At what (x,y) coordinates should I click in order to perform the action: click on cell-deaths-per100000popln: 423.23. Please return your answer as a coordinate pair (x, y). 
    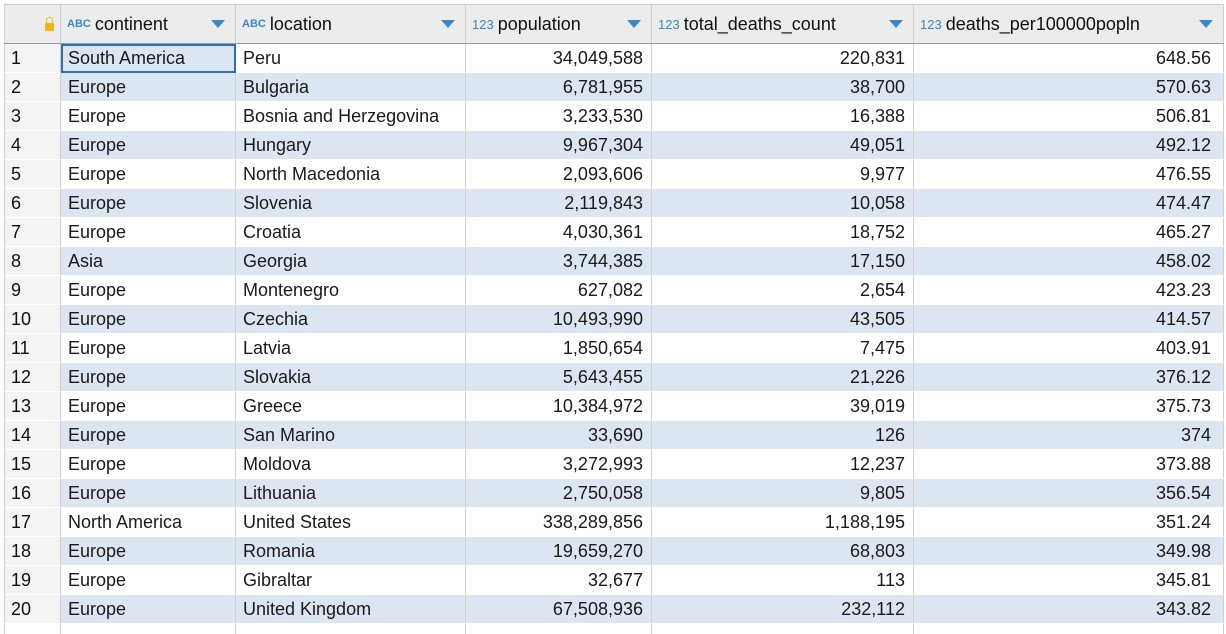
    Looking at the image, I should click on (1069, 290).